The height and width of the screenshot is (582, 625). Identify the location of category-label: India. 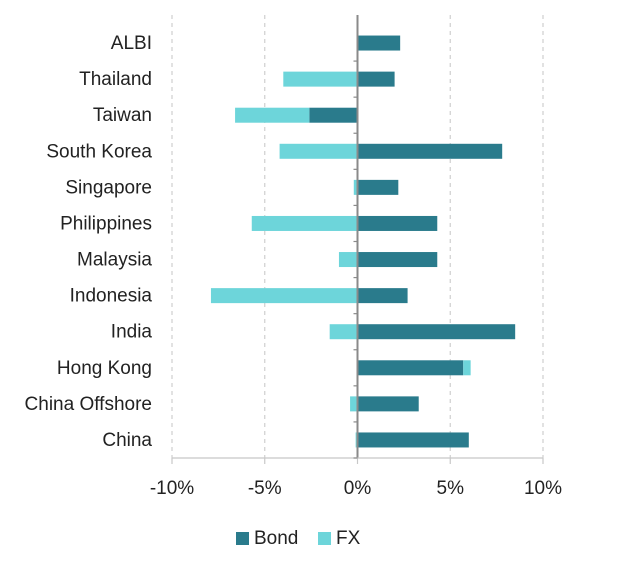
(132, 332).